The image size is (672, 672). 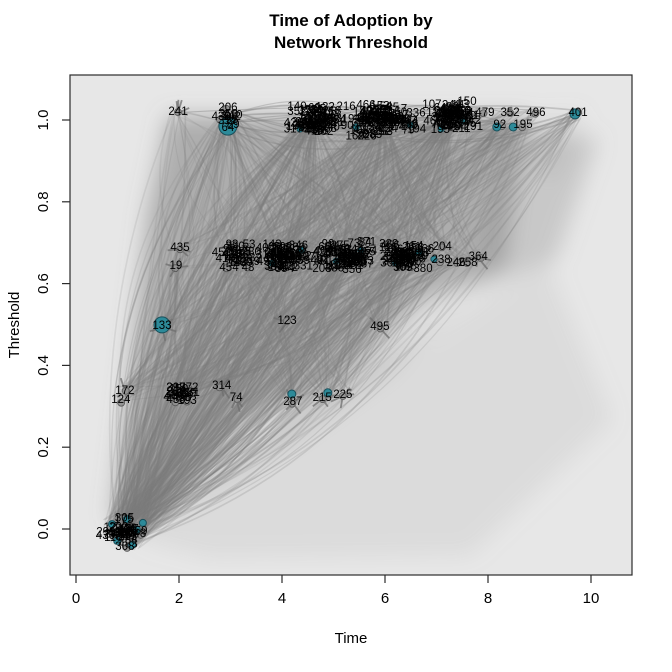 What do you see at coordinates (343, 258) in the screenshot?
I see `overlapped-node-label: 475` at bounding box center [343, 258].